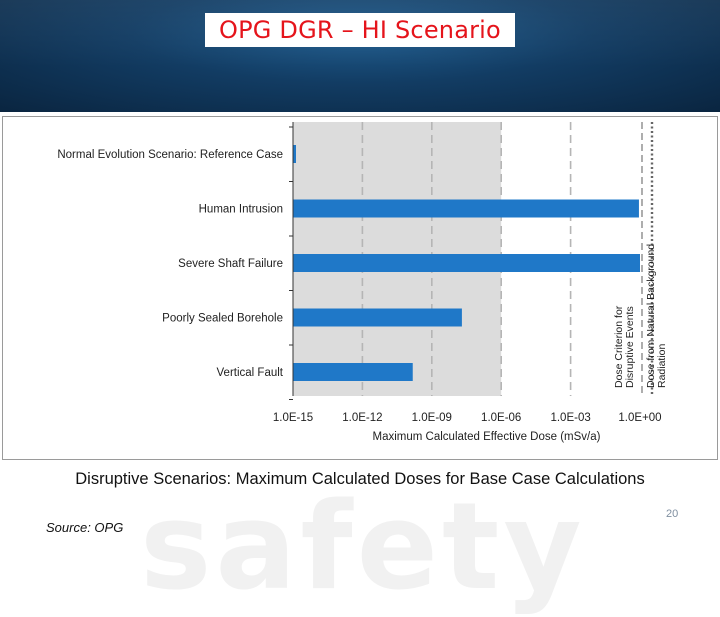 This screenshot has height=617, width=720. Describe the element at coordinates (230, 264) in the screenshot. I see `category-label: Severe Shaft Failure` at that location.